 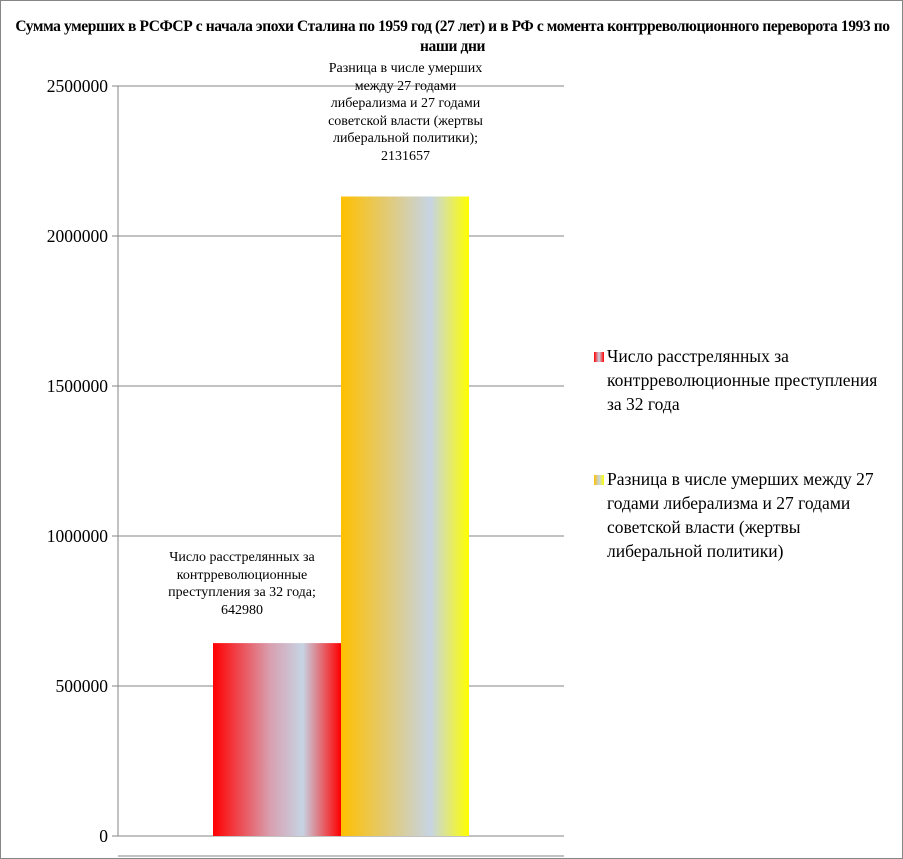 I want to click on y-tick-label: 1000000, so click(x=78, y=536).